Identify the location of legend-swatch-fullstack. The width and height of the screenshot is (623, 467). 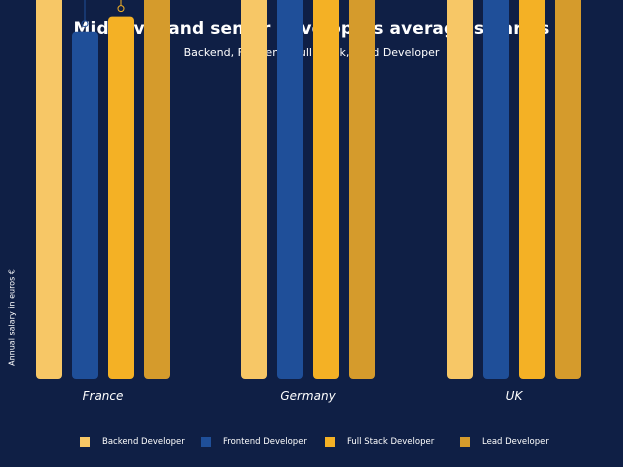
(330, 442).